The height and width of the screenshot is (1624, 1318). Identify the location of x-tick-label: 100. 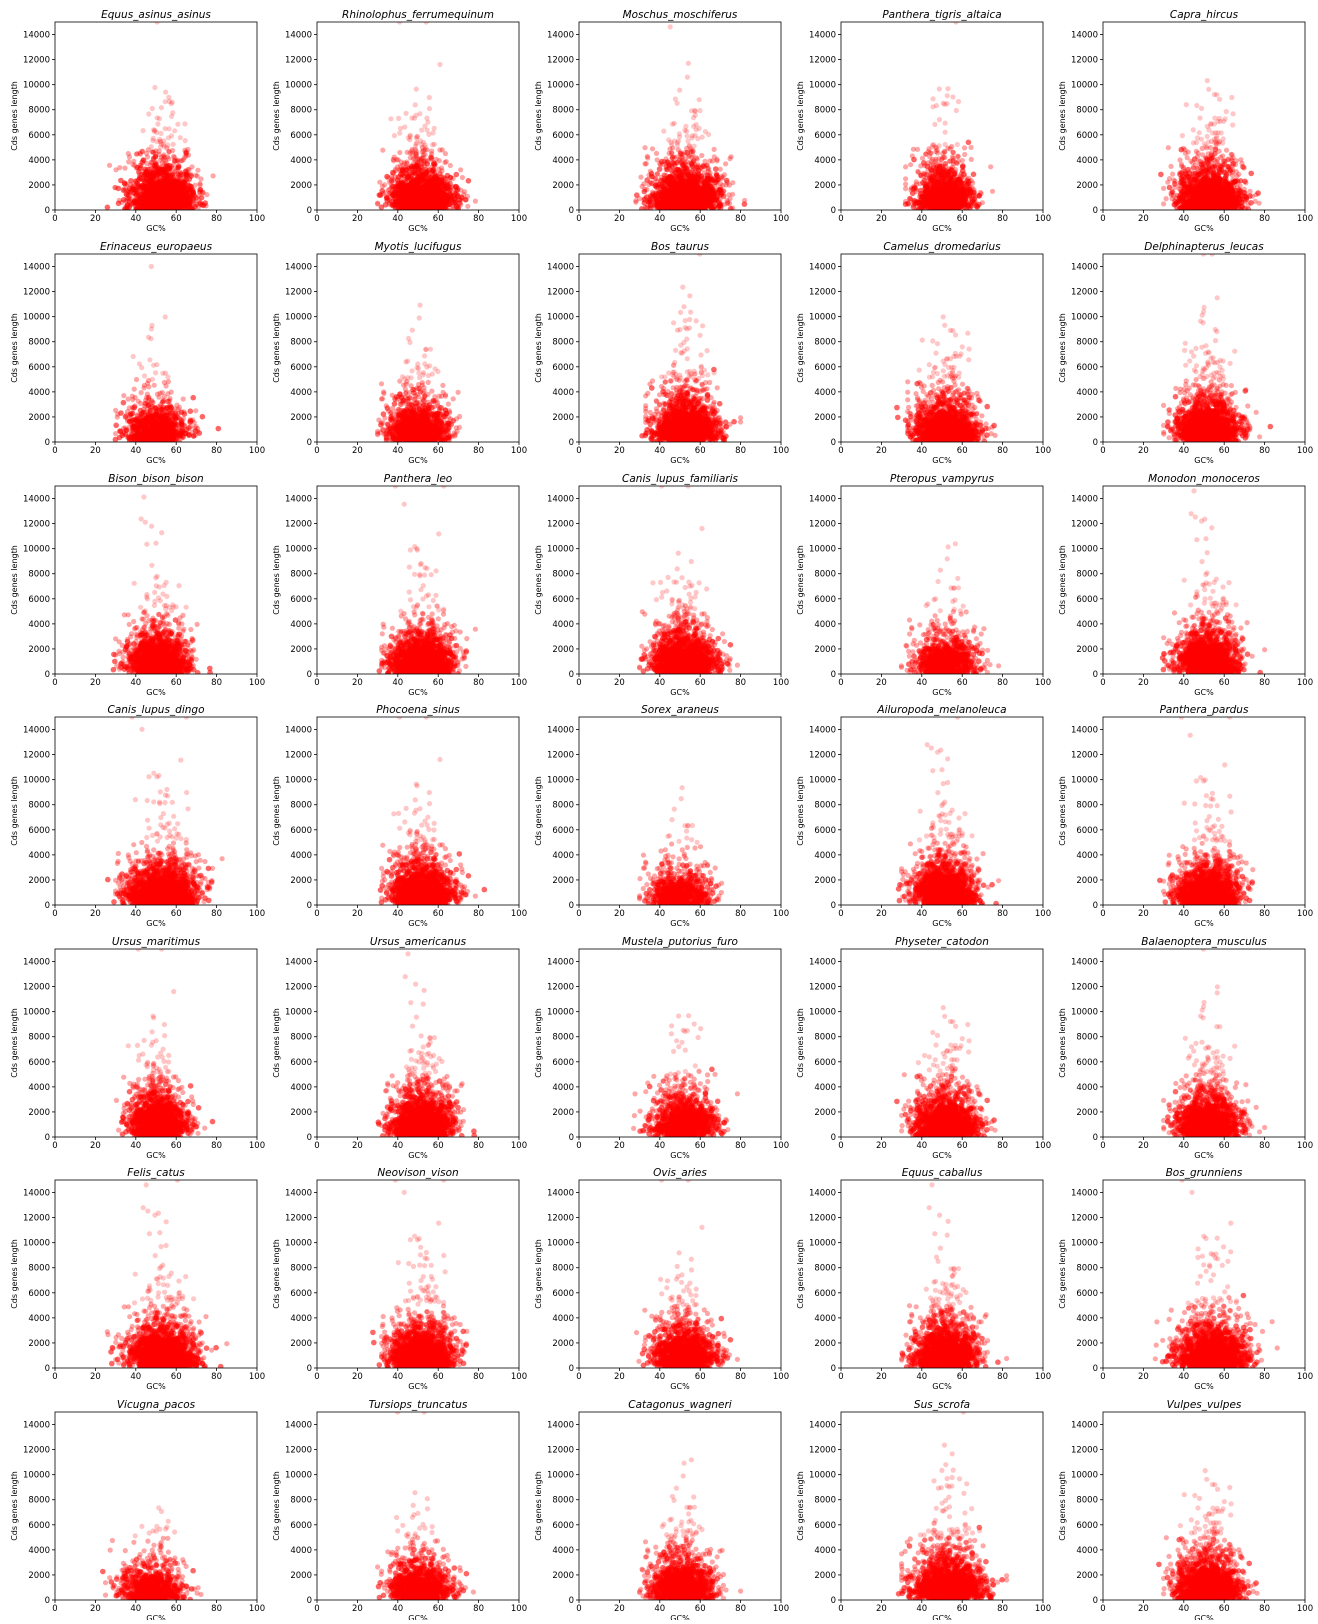
(781, 219).